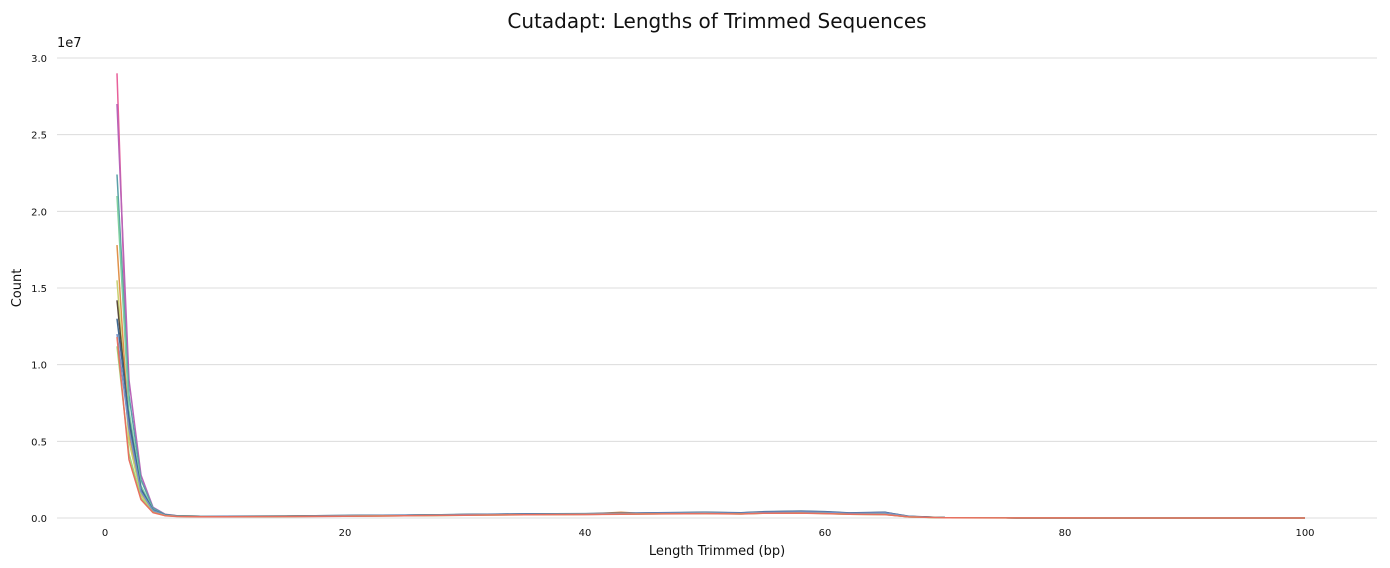 The height and width of the screenshot is (568, 1390). Describe the element at coordinates (39, 366) in the screenshot. I see `y-tick-label: 1.0` at that location.